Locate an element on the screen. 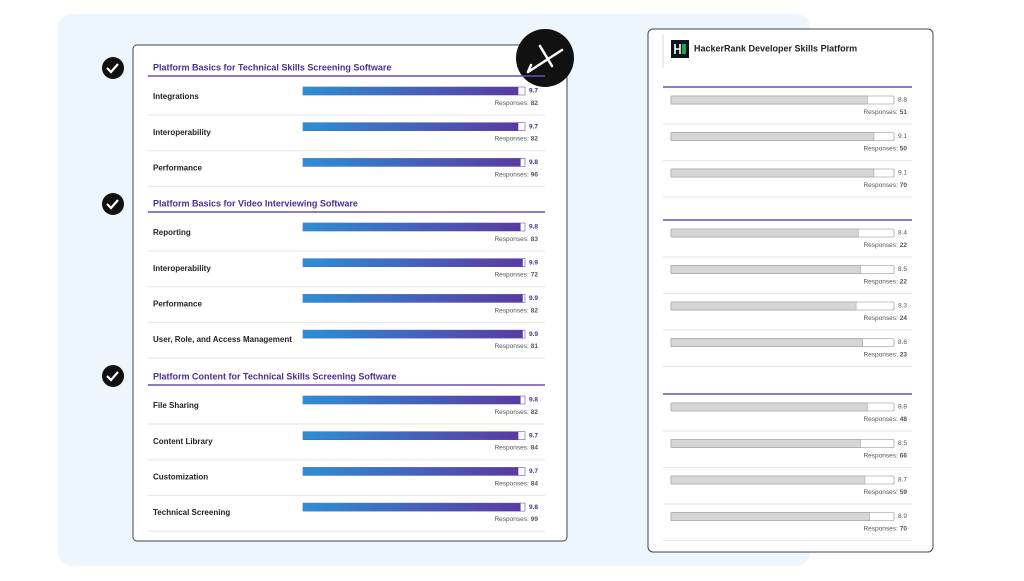 Image resolution: width=1024 pixels, height=581 pixels. responses: Responses: 81 is located at coordinates (516, 346).